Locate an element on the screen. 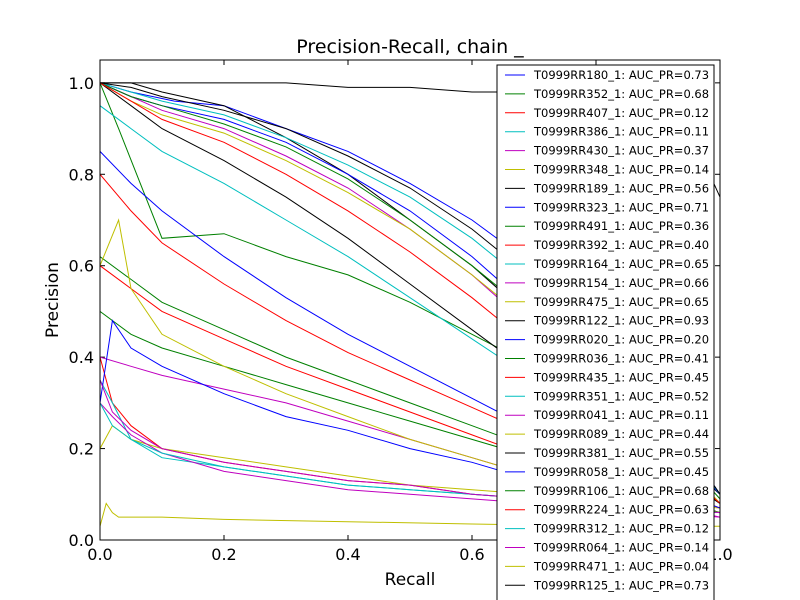 The width and height of the screenshot is (800, 600). legend-entry-label: T0999RR352_1: AUC_PR=0.68 is located at coordinates (621, 94).